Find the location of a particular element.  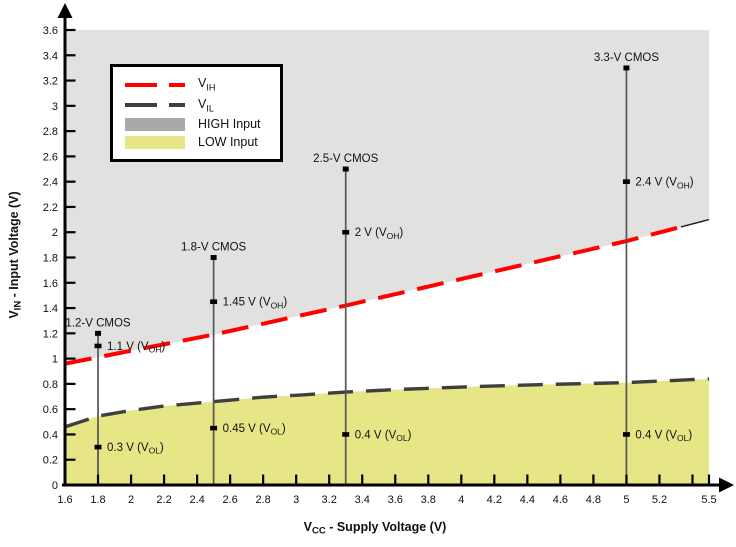

x-tick-label: 2 is located at coordinates (131, 500).